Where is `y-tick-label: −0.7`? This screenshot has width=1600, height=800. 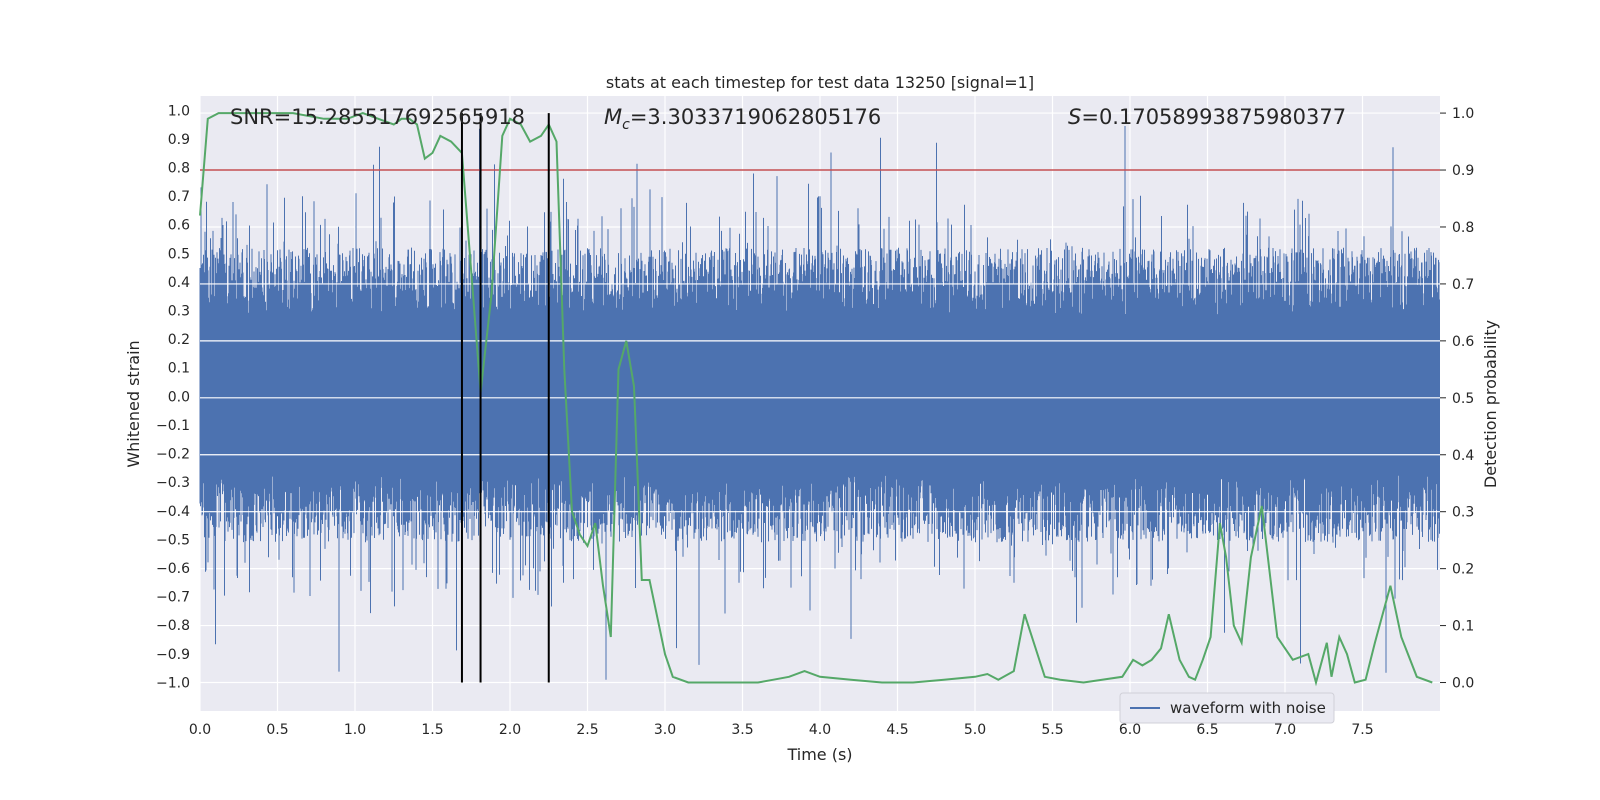
y-tick-label: −0.7 is located at coordinates (173, 598).